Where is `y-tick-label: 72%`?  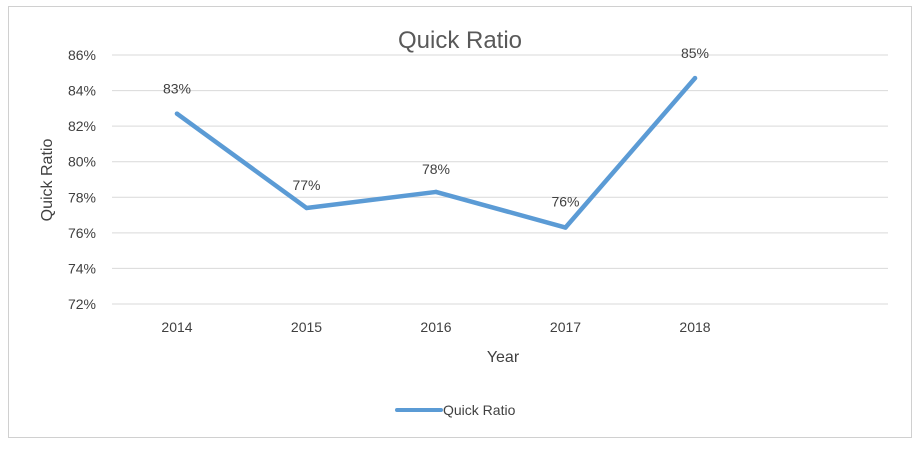
y-tick-label: 72% is located at coordinates (82, 304).